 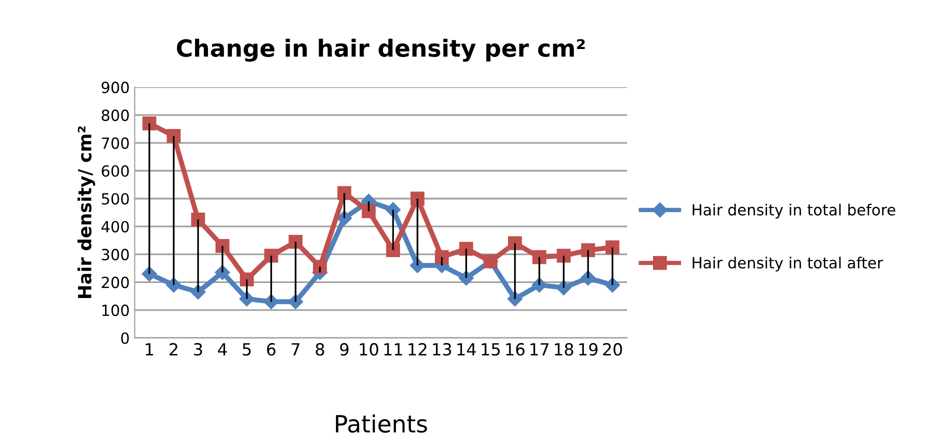 What do you see at coordinates (539, 349) in the screenshot?
I see `x-tick-label: 17` at bounding box center [539, 349].